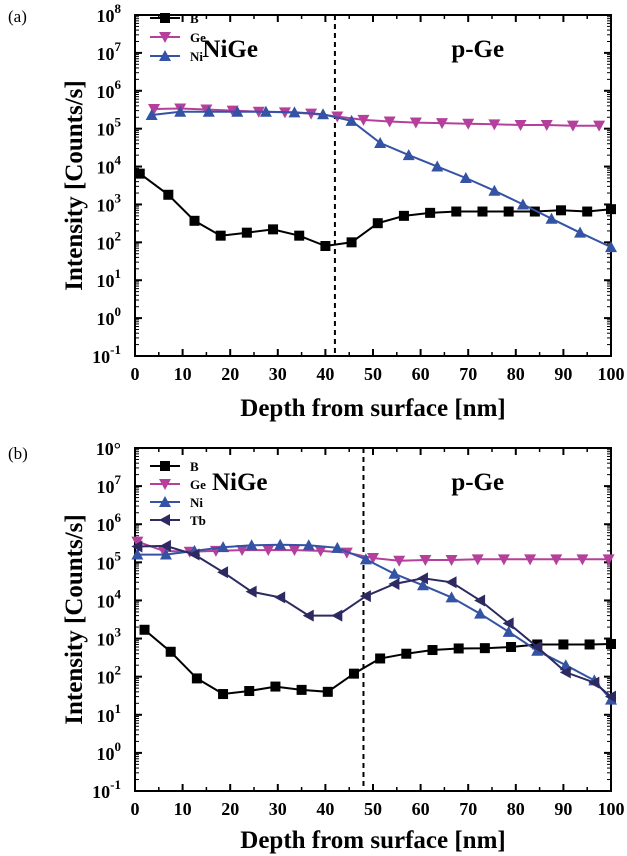  Describe the element at coordinates (194, 18) in the screenshot. I see `legend-label-B: B` at that location.